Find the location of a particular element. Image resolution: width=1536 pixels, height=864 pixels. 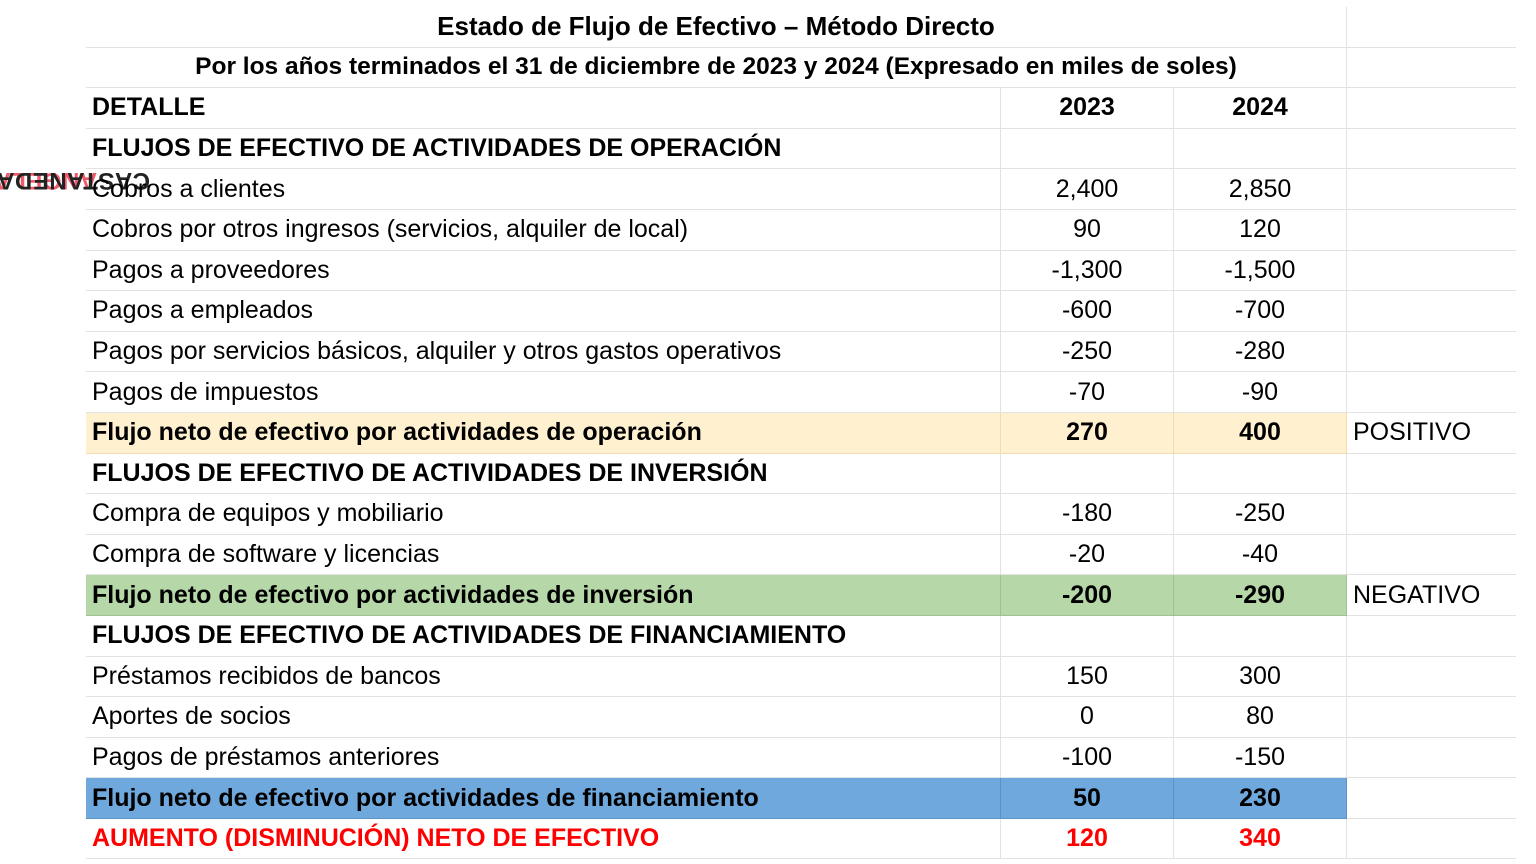

value-2023: -180 is located at coordinates (1087, 514).